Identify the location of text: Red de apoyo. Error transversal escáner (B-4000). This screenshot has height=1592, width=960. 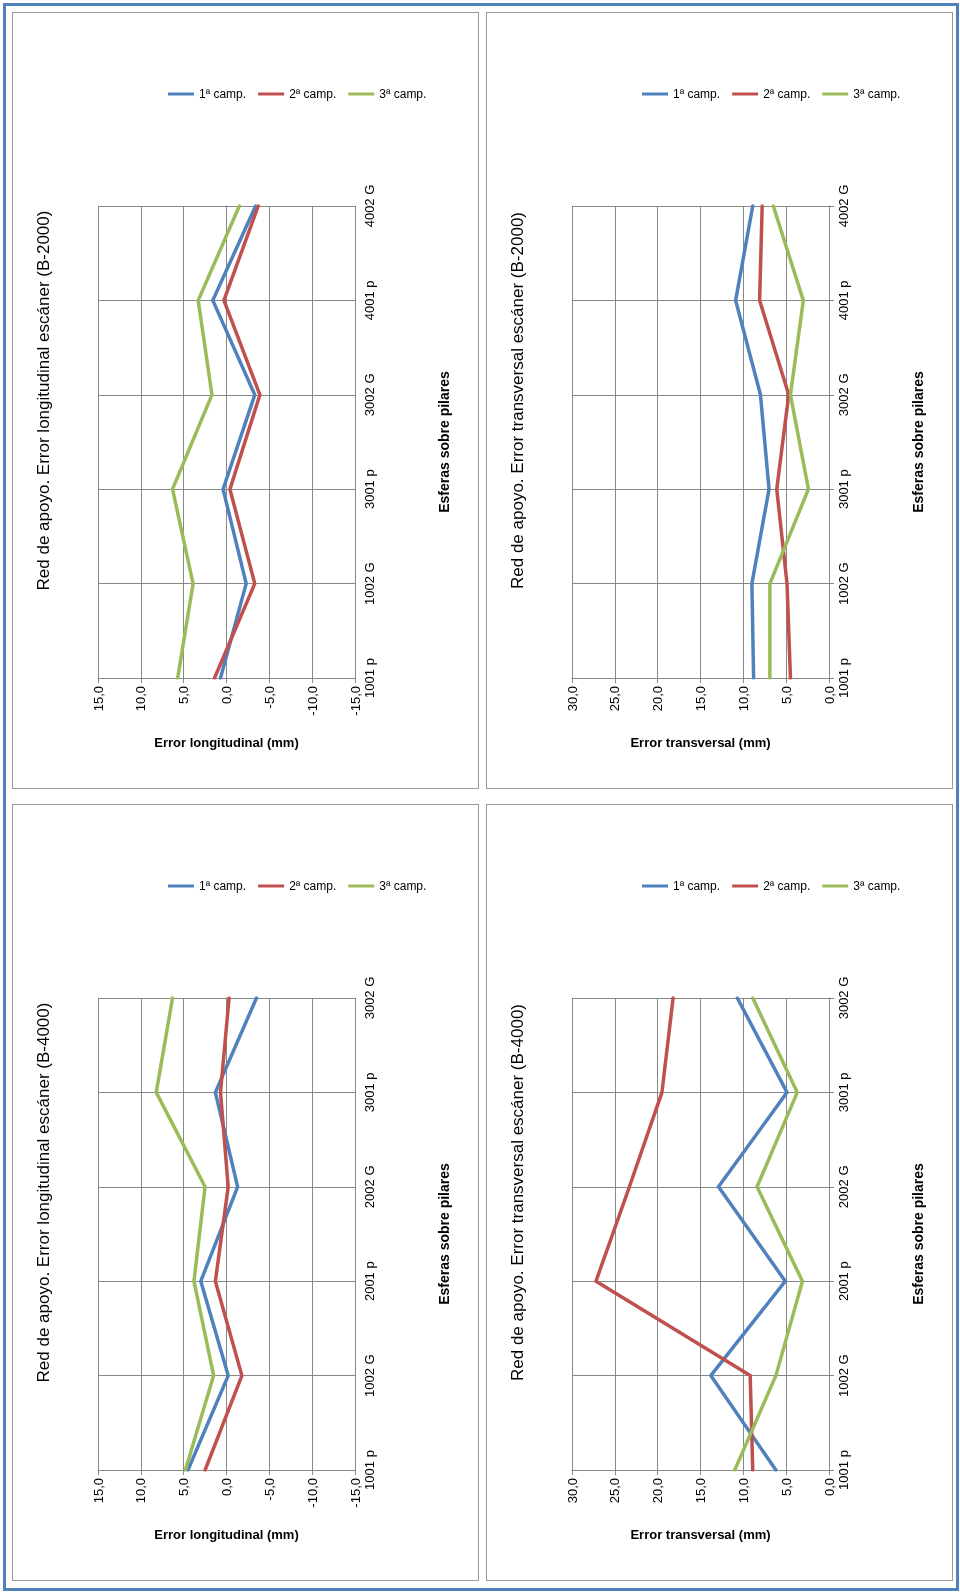
(517, 1192).